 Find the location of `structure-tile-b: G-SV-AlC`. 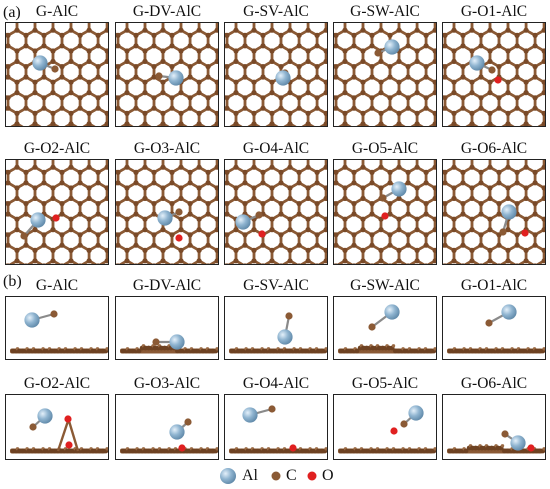

structure-tile-b: G-SV-AlC is located at coordinates (276, 318).